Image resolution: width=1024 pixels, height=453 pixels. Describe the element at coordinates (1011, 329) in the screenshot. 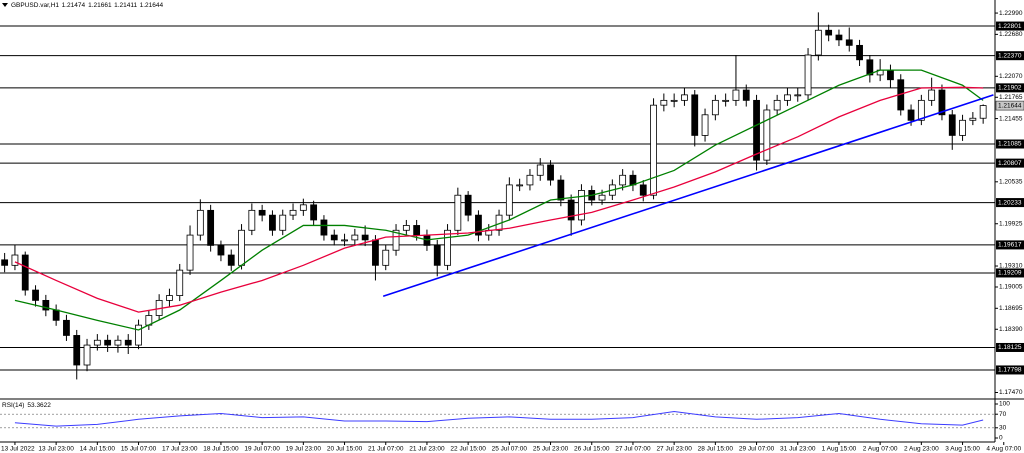

I see `y-tick-label: 1.18390` at that location.